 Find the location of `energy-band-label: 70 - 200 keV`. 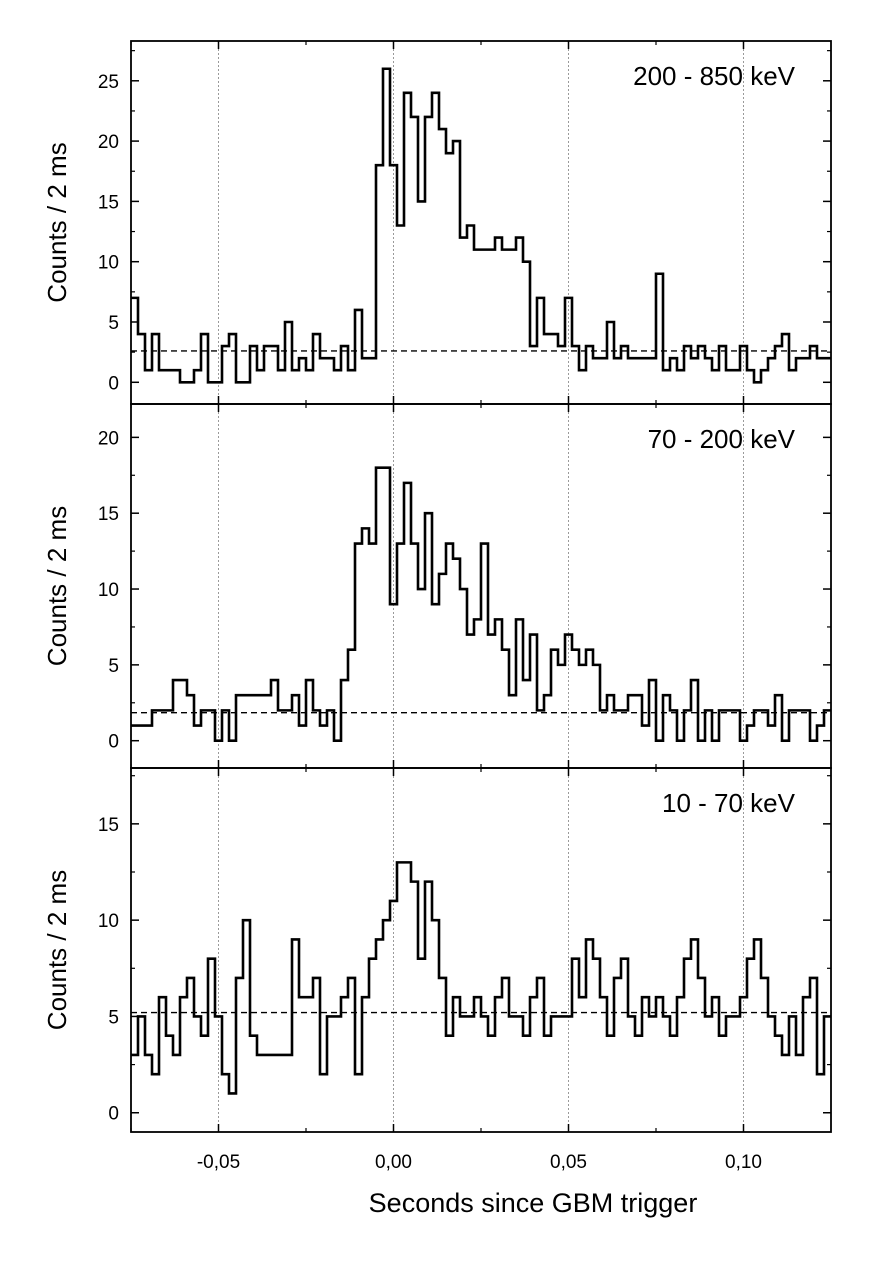

energy-band-label: 70 - 200 keV is located at coordinates (722, 439).